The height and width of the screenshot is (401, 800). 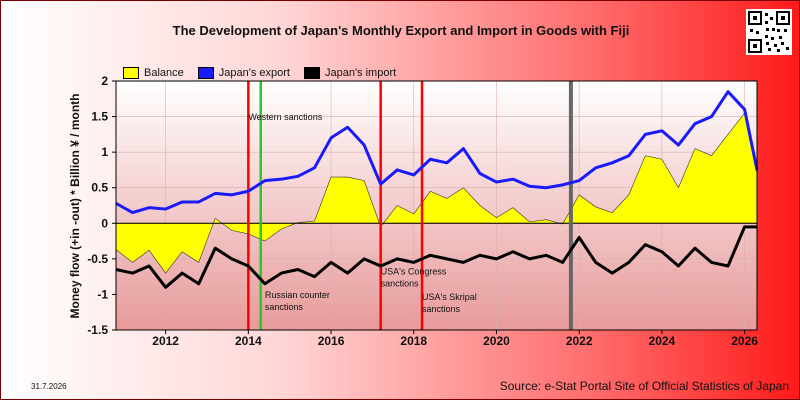 I want to click on footer-date: 31.7.2026, so click(x=49, y=386).